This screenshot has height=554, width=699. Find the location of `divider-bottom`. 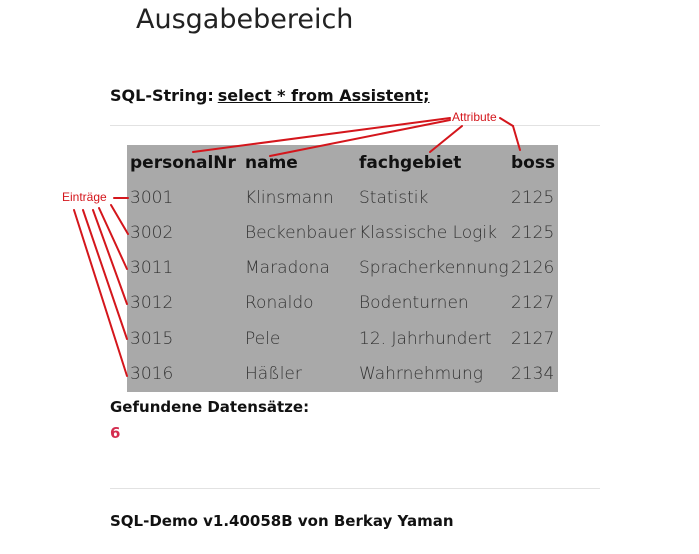

divider-bottom is located at coordinates (355, 488).